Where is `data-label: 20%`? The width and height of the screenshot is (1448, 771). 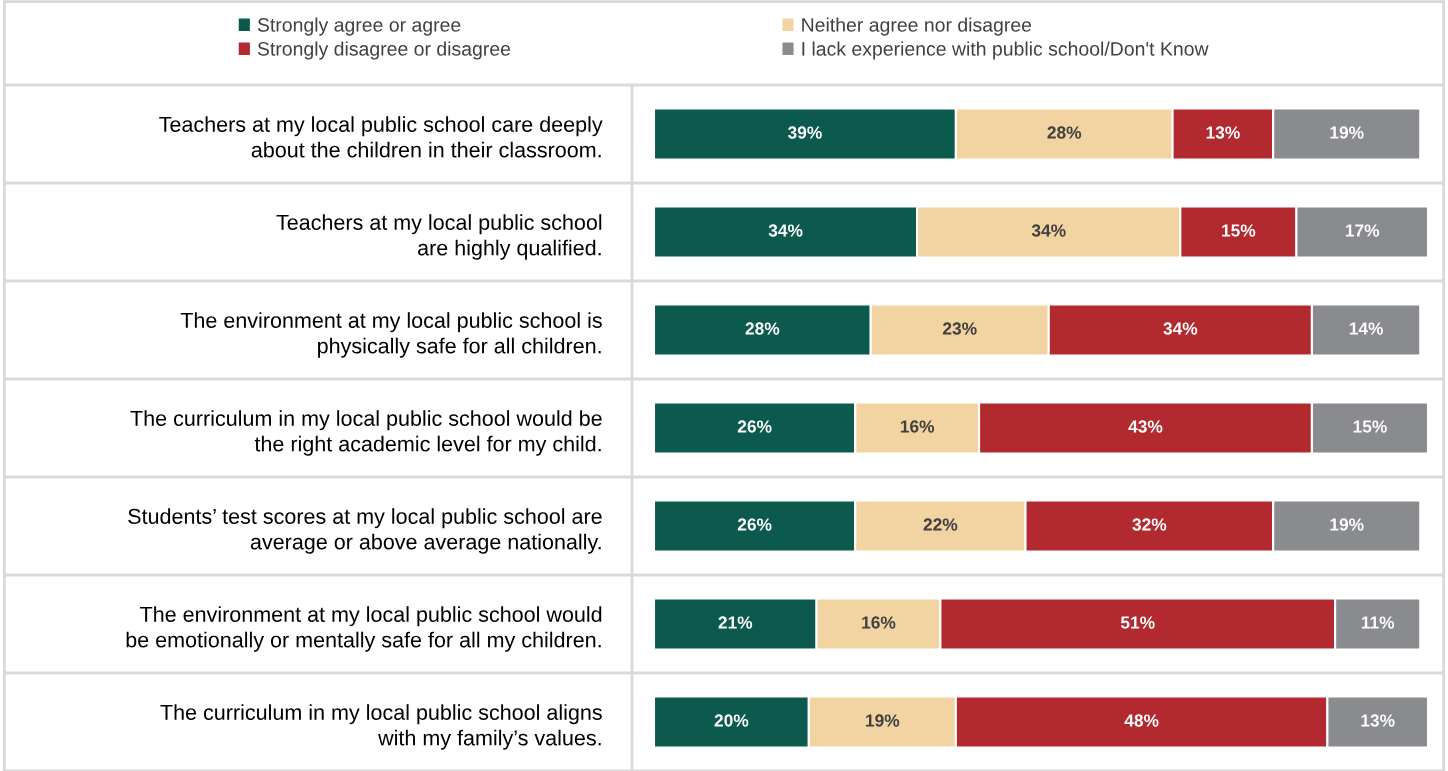
data-label: 20% is located at coordinates (731, 720).